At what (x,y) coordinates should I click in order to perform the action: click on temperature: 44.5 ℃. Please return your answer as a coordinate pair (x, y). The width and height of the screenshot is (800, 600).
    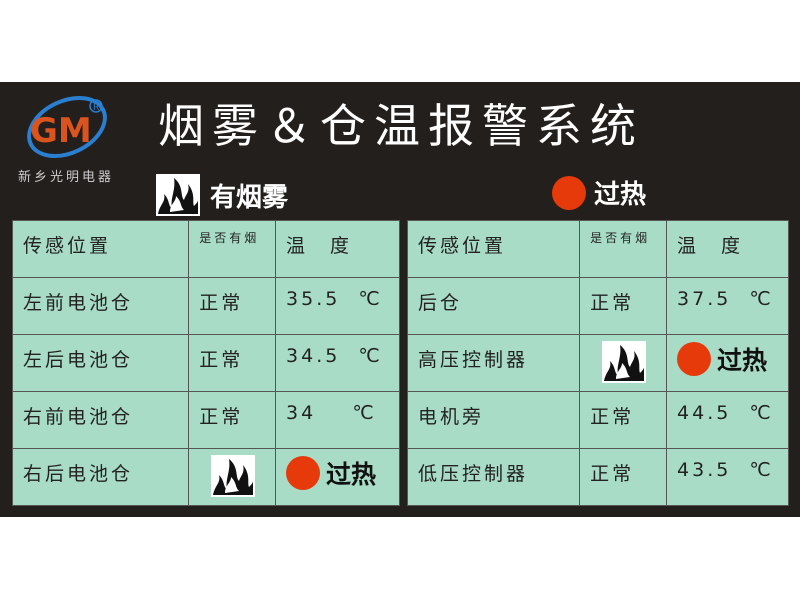
    Looking at the image, I should click on (727, 420).